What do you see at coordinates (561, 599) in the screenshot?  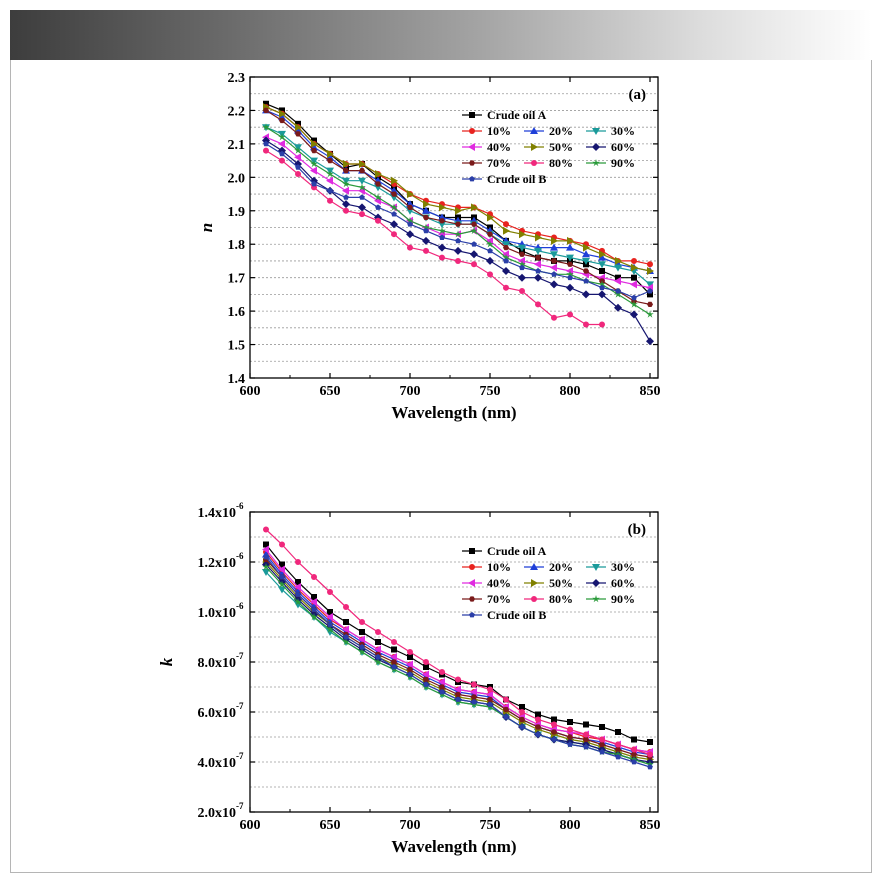 I see `legend-label: 80%` at bounding box center [561, 599].